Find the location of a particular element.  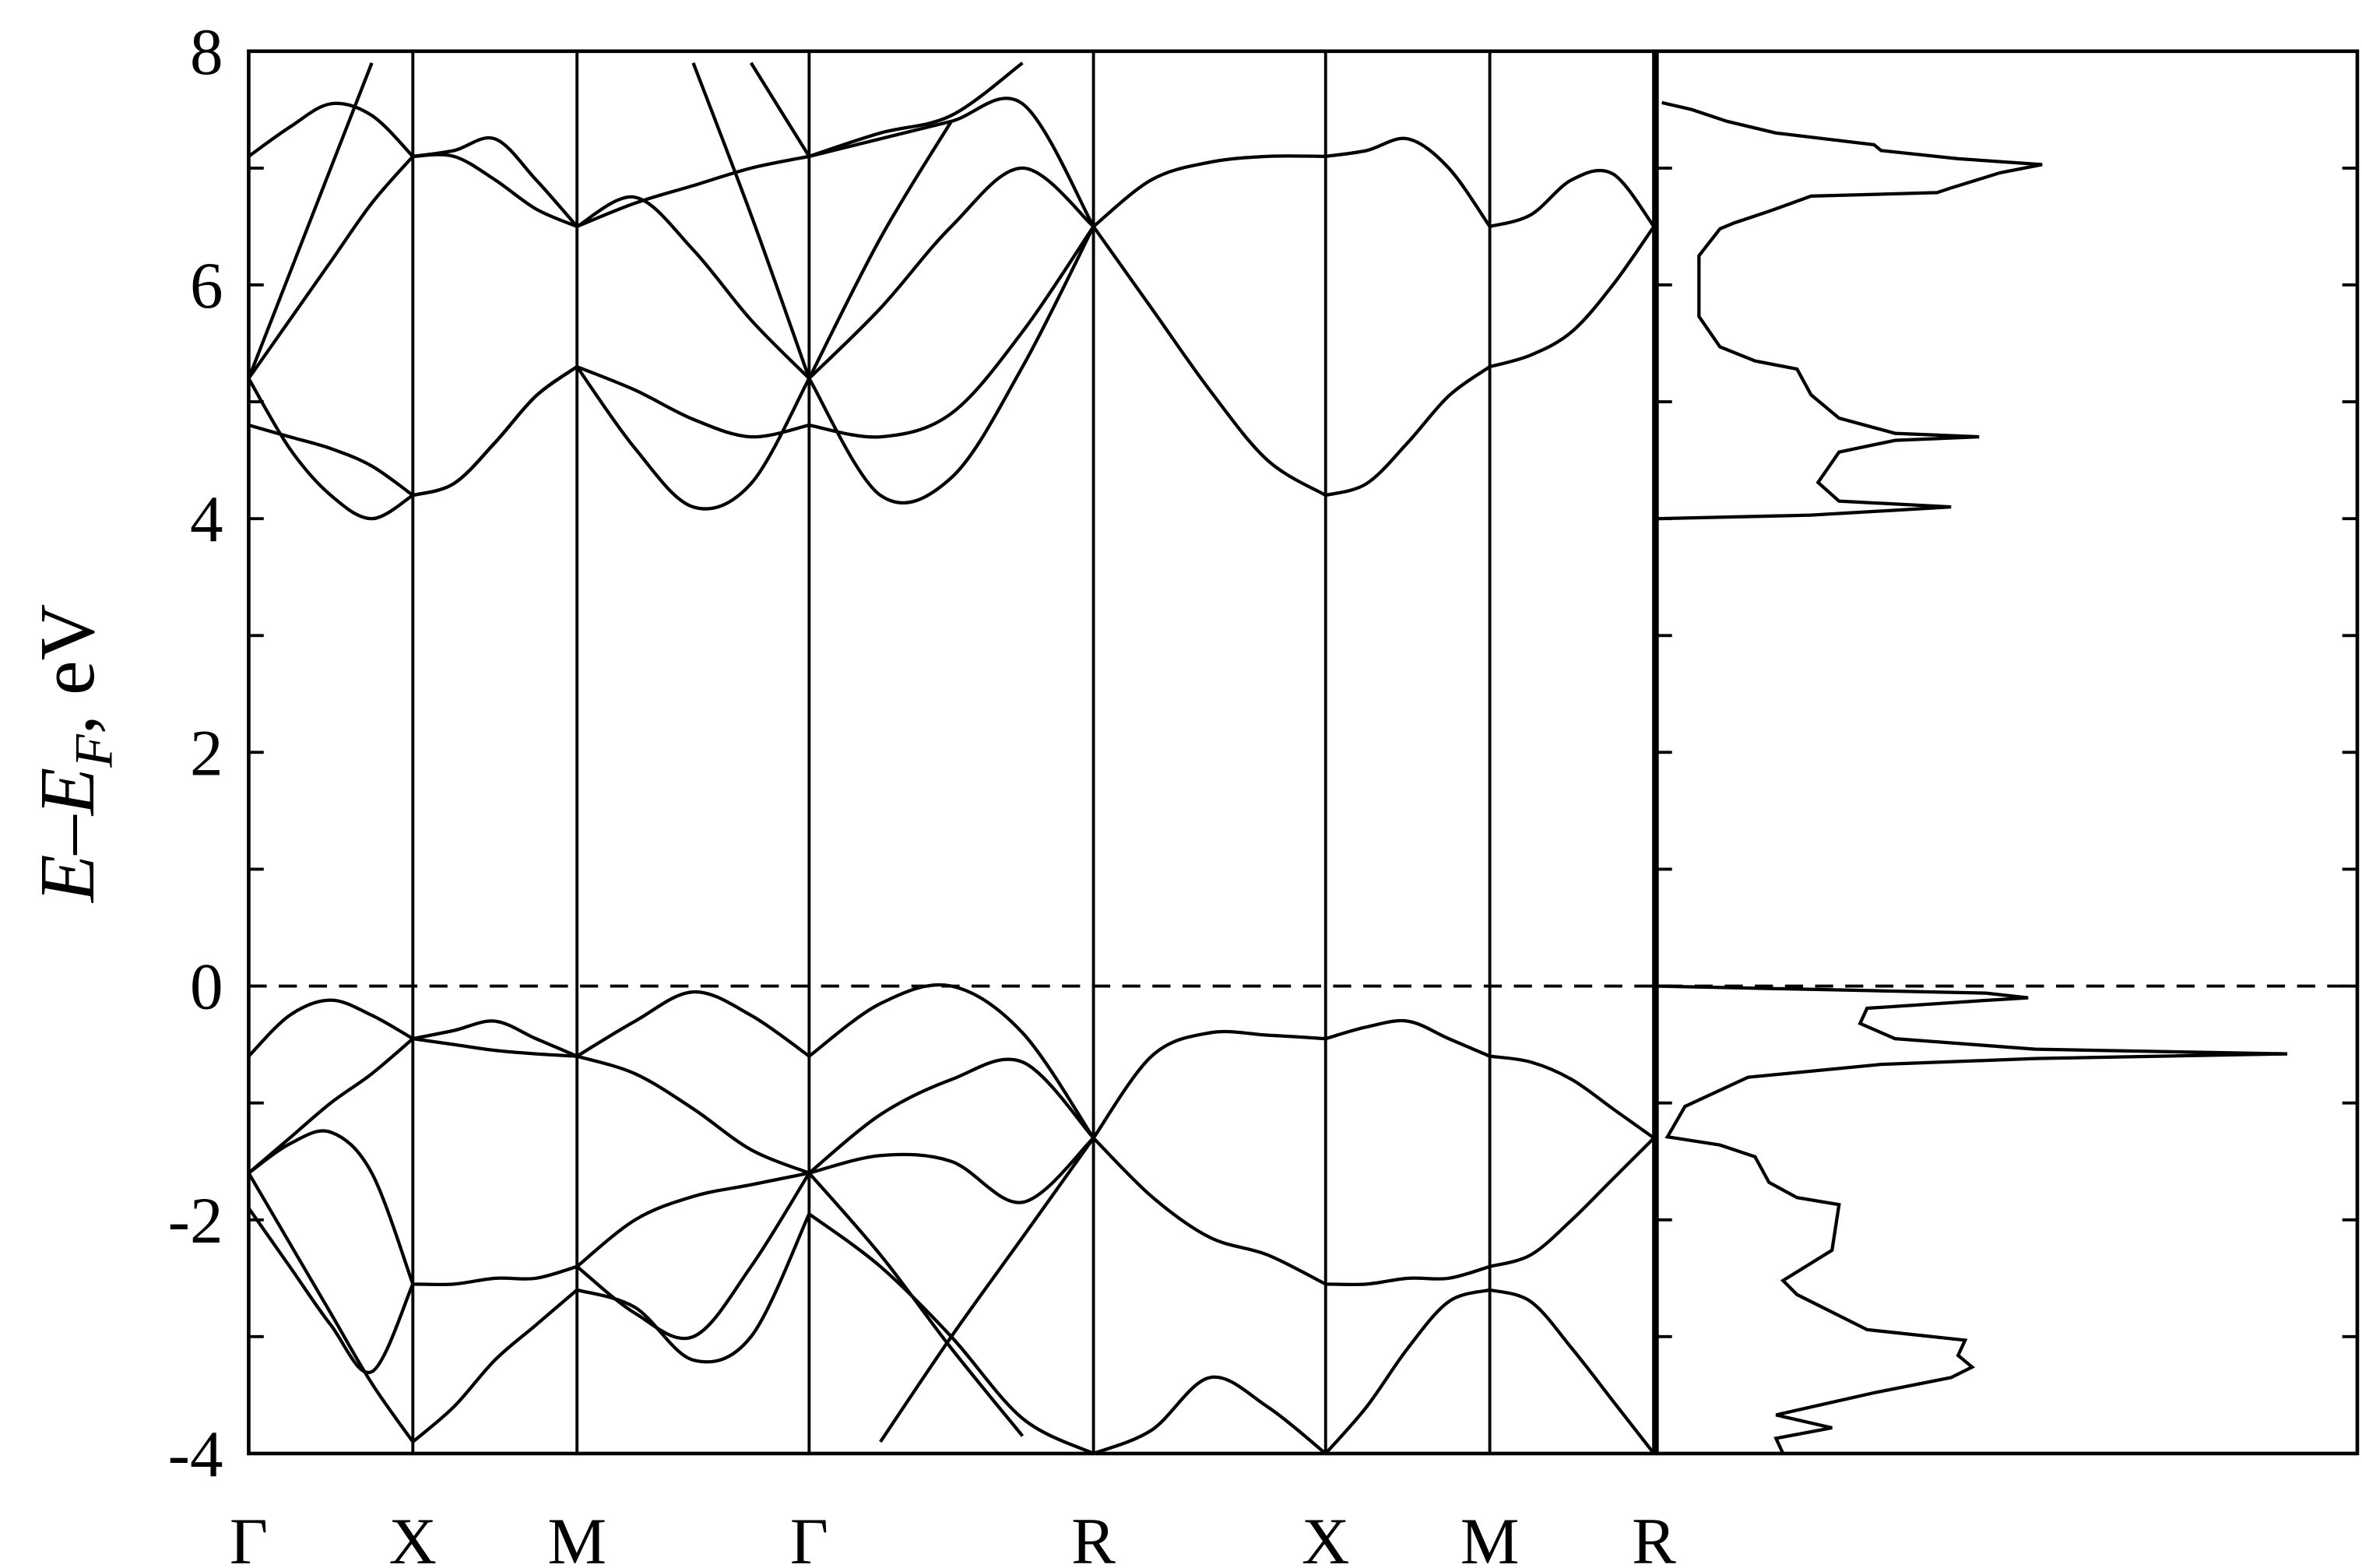

y-tick-label: 2 is located at coordinates (206, 752).